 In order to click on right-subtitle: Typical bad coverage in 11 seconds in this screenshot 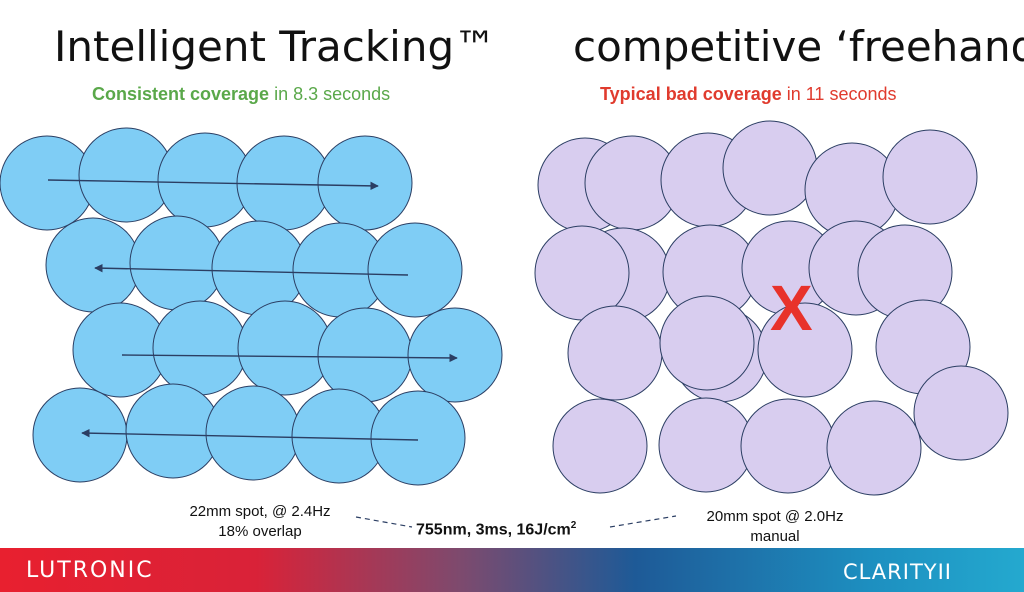, I will do `click(748, 94)`.